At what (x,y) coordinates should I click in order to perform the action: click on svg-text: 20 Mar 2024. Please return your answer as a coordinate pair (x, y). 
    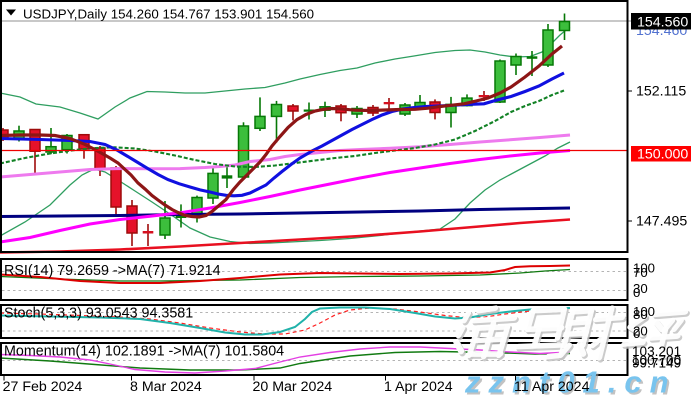
    Looking at the image, I should click on (293, 387).